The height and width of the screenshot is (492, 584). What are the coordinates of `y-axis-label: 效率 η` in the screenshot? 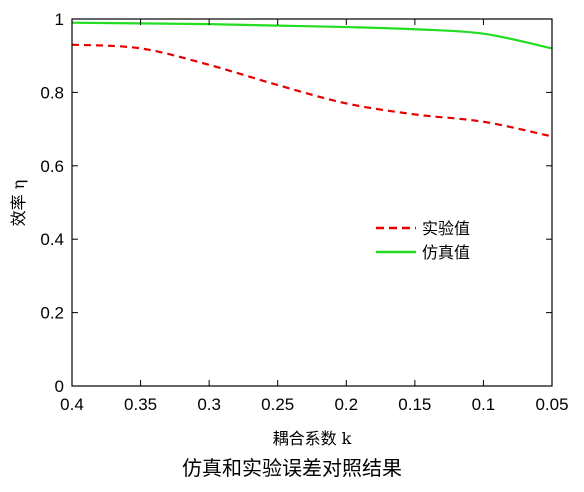 It's located at (18, 203).